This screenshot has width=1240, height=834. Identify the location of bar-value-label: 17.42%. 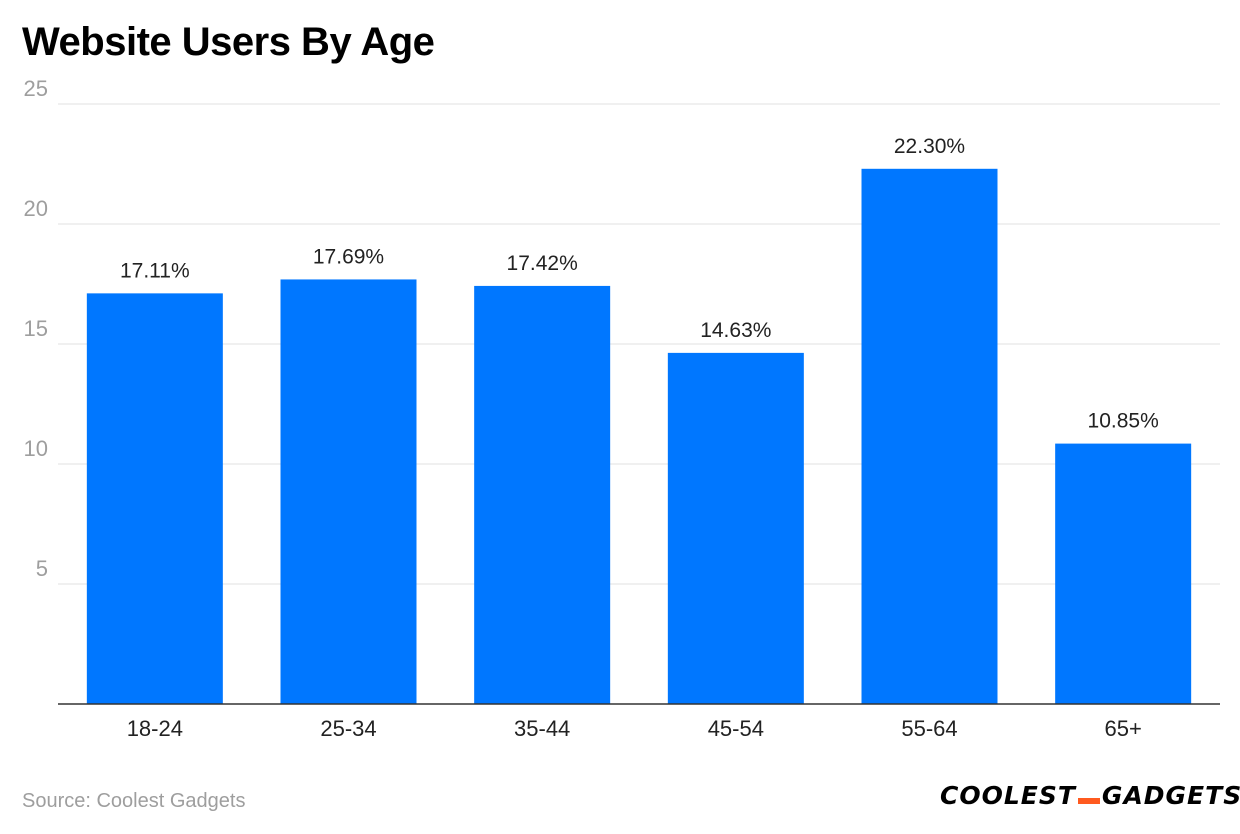
(542, 263).